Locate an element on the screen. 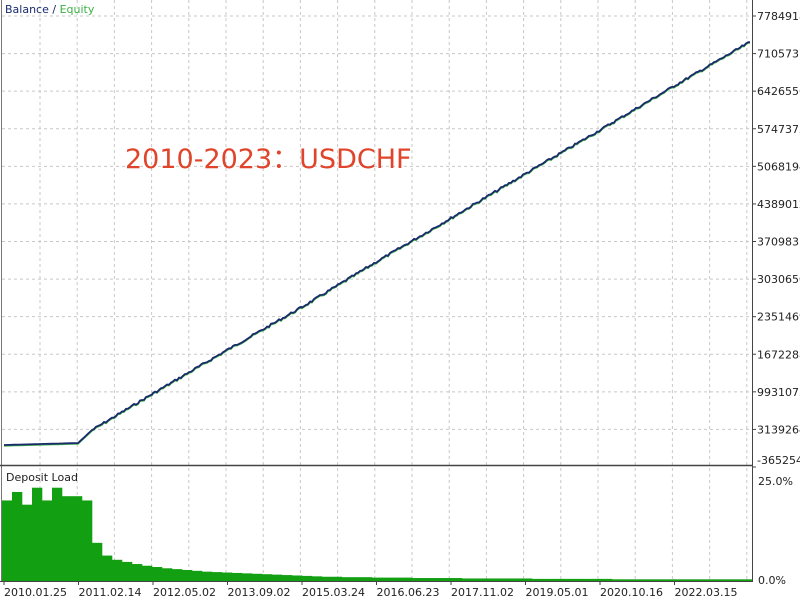 The height and width of the screenshot is (600, 800). x-tick-label: 2011.02.14 is located at coordinates (110, 592).